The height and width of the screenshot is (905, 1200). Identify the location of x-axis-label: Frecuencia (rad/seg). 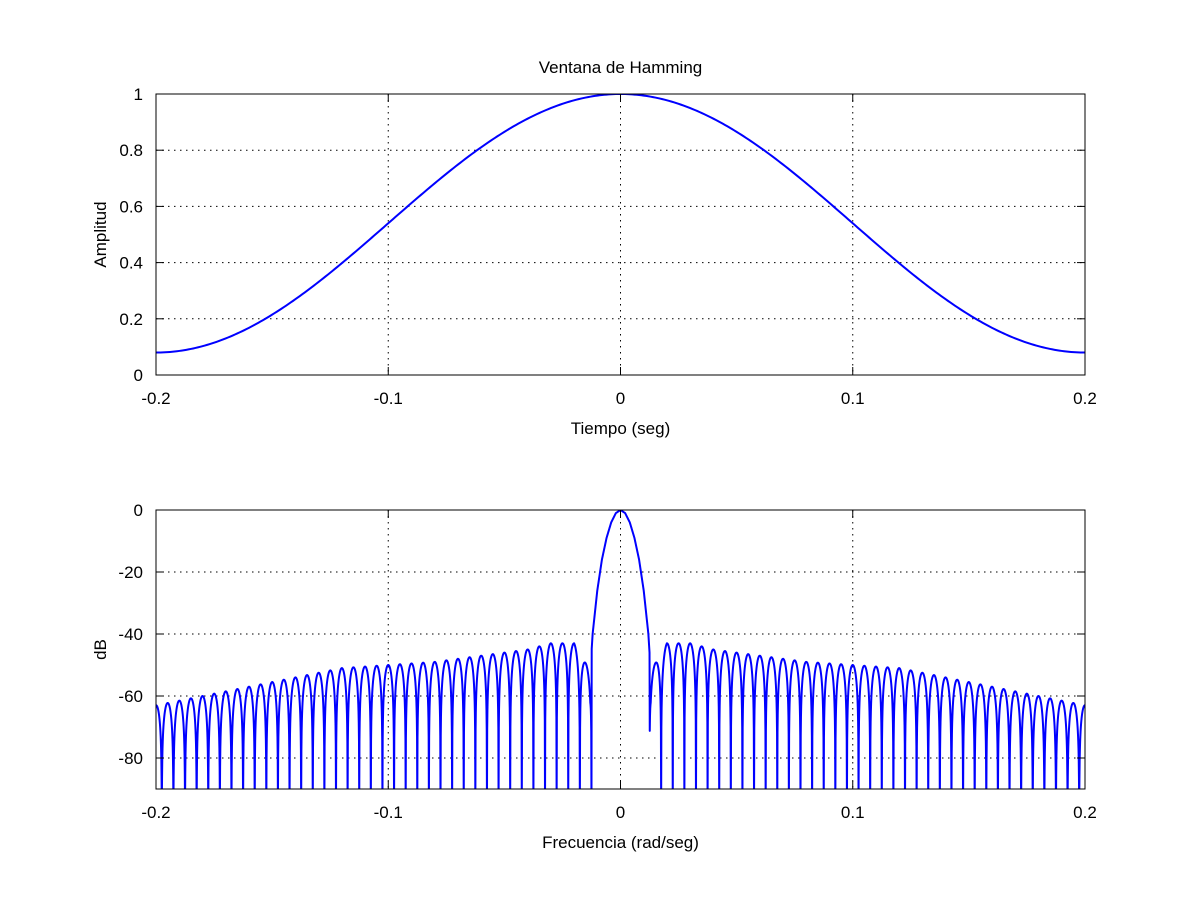
(620, 842).